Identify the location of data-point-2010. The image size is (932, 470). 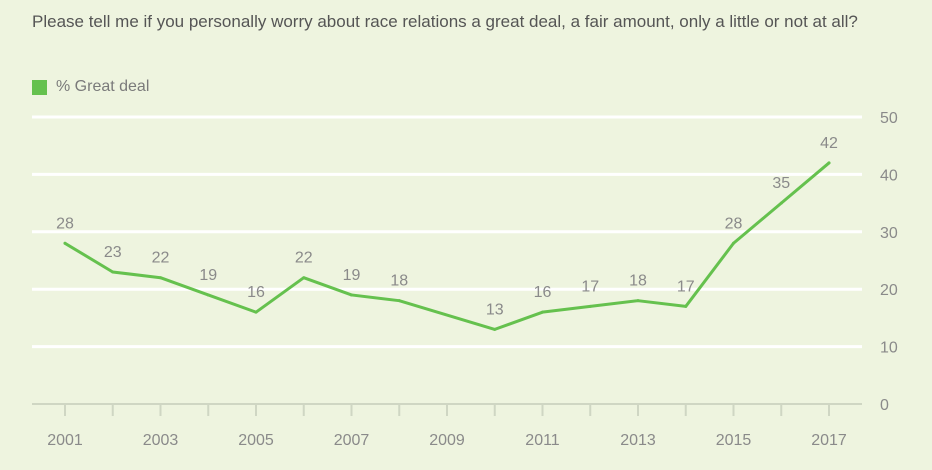
(495, 329).